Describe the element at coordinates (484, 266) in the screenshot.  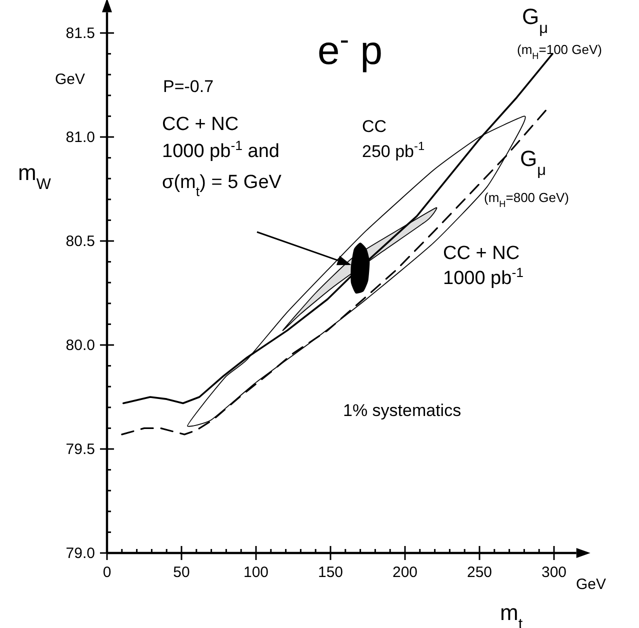
I see `annotation: CC + NC 1000 pb$^{-1}$` at that location.